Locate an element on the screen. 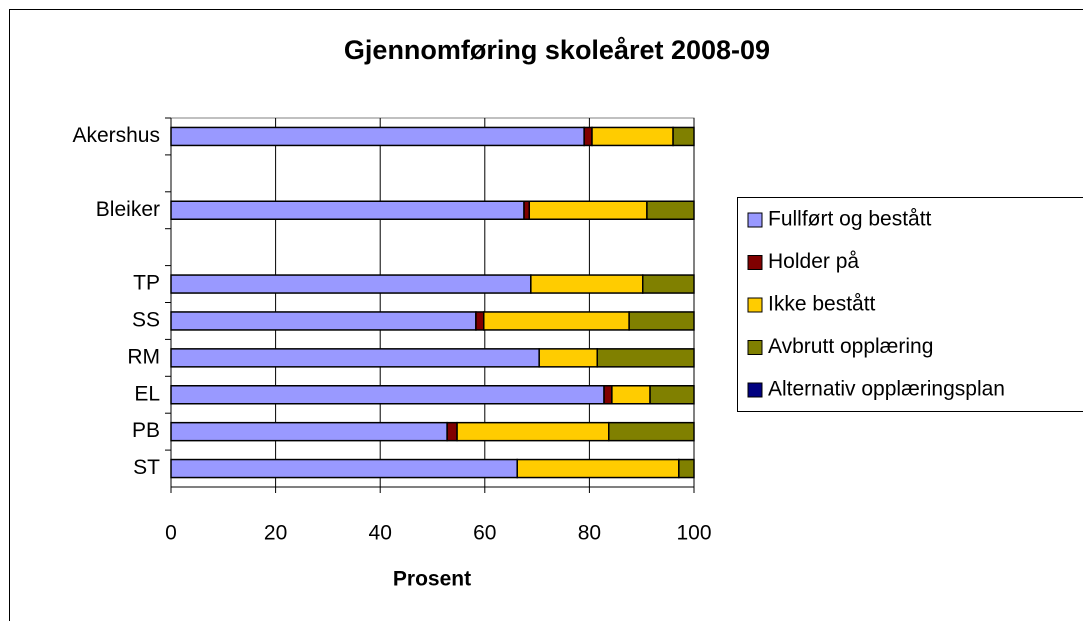 Image resolution: width=1083 pixels, height=621 pixels. y-tick-label: TP is located at coordinates (146, 283).